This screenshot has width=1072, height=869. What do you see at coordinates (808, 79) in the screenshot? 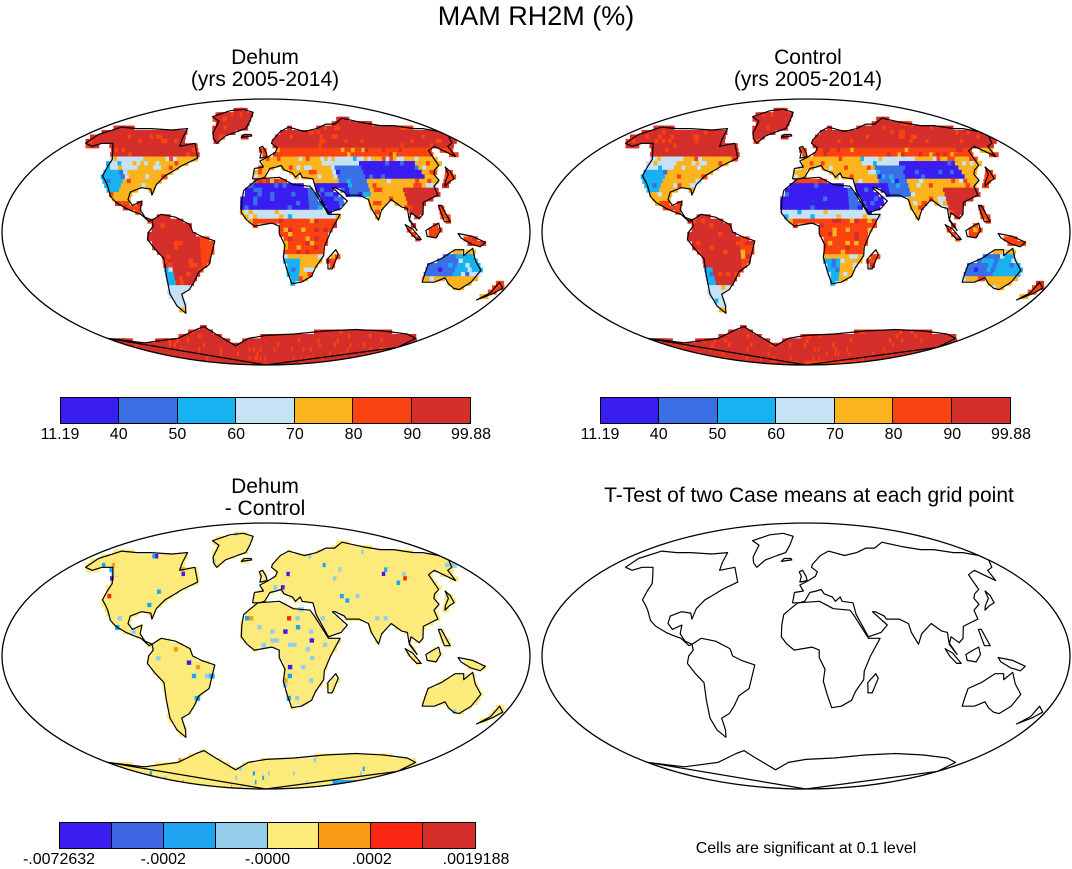
I see `control-title-line2: (yrs 2005-2014)` at bounding box center [808, 79].